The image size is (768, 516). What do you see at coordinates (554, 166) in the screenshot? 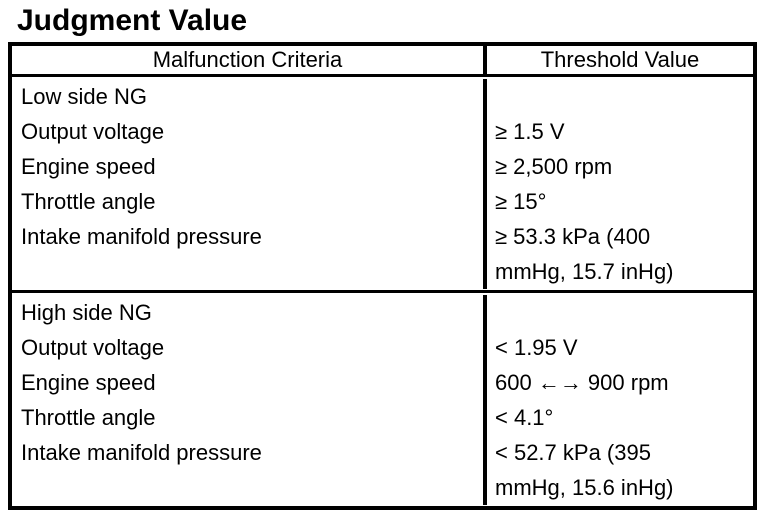
I see `threshold-value-text: ≥ 2,500 rpm` at bounding box center [554, 166].